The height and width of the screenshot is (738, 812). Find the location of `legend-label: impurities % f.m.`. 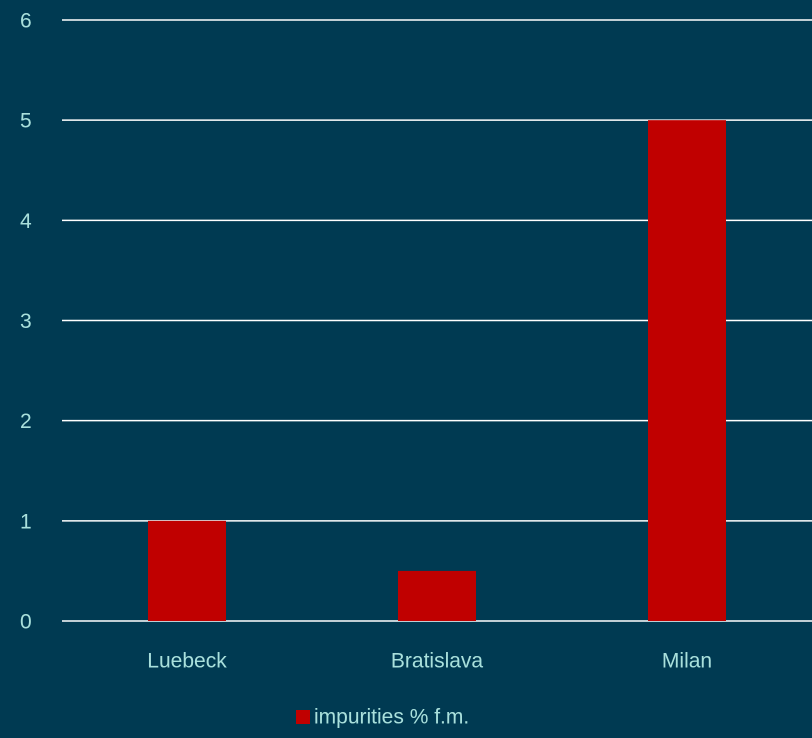

legend-label: impurities % f.m. is located at coordinates (391, 717).